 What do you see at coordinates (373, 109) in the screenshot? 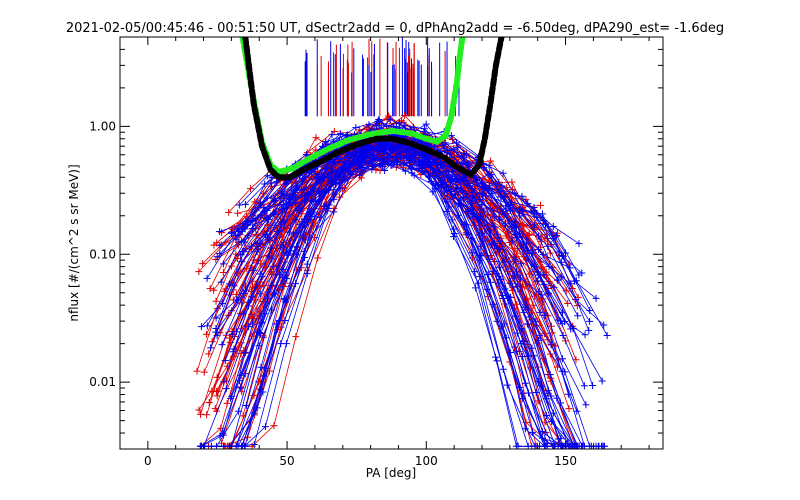
I see `series-line-black` at bounding box center [373, 109].